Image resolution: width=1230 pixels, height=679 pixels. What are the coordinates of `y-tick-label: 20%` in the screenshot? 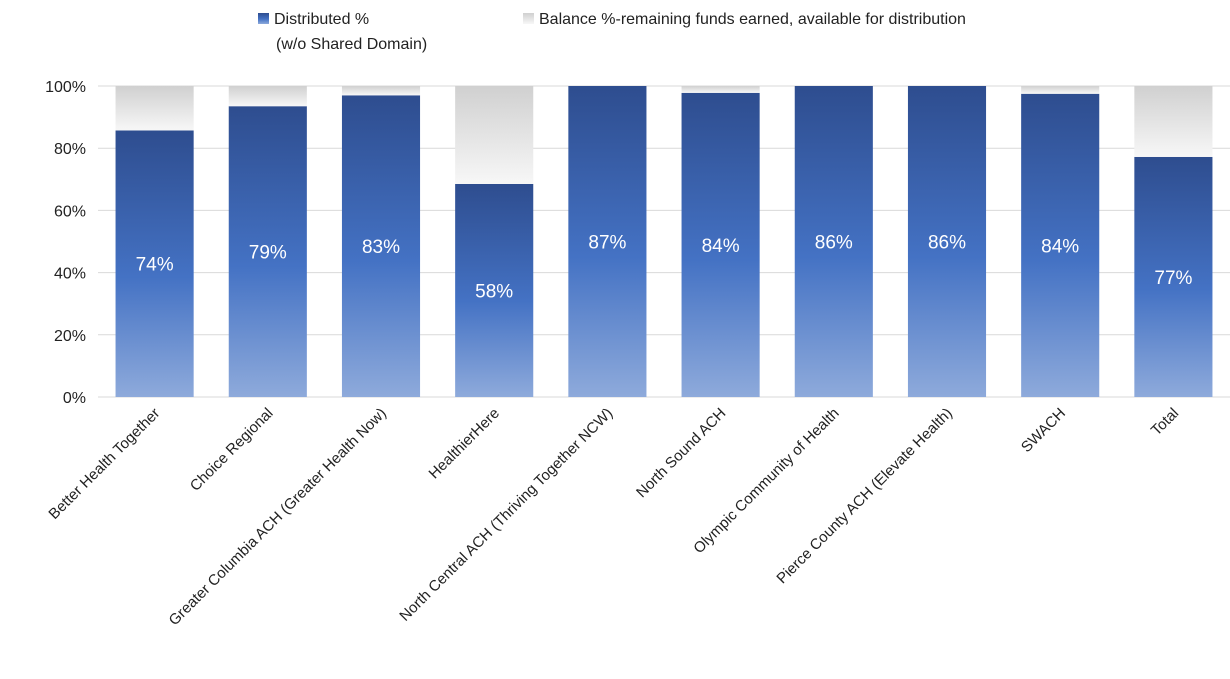 It's located at (70, 336).